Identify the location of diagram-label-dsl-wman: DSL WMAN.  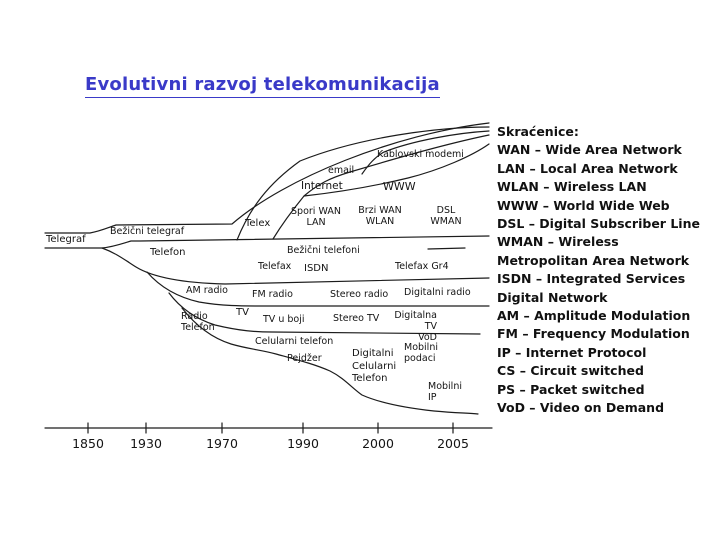
(446, 216).